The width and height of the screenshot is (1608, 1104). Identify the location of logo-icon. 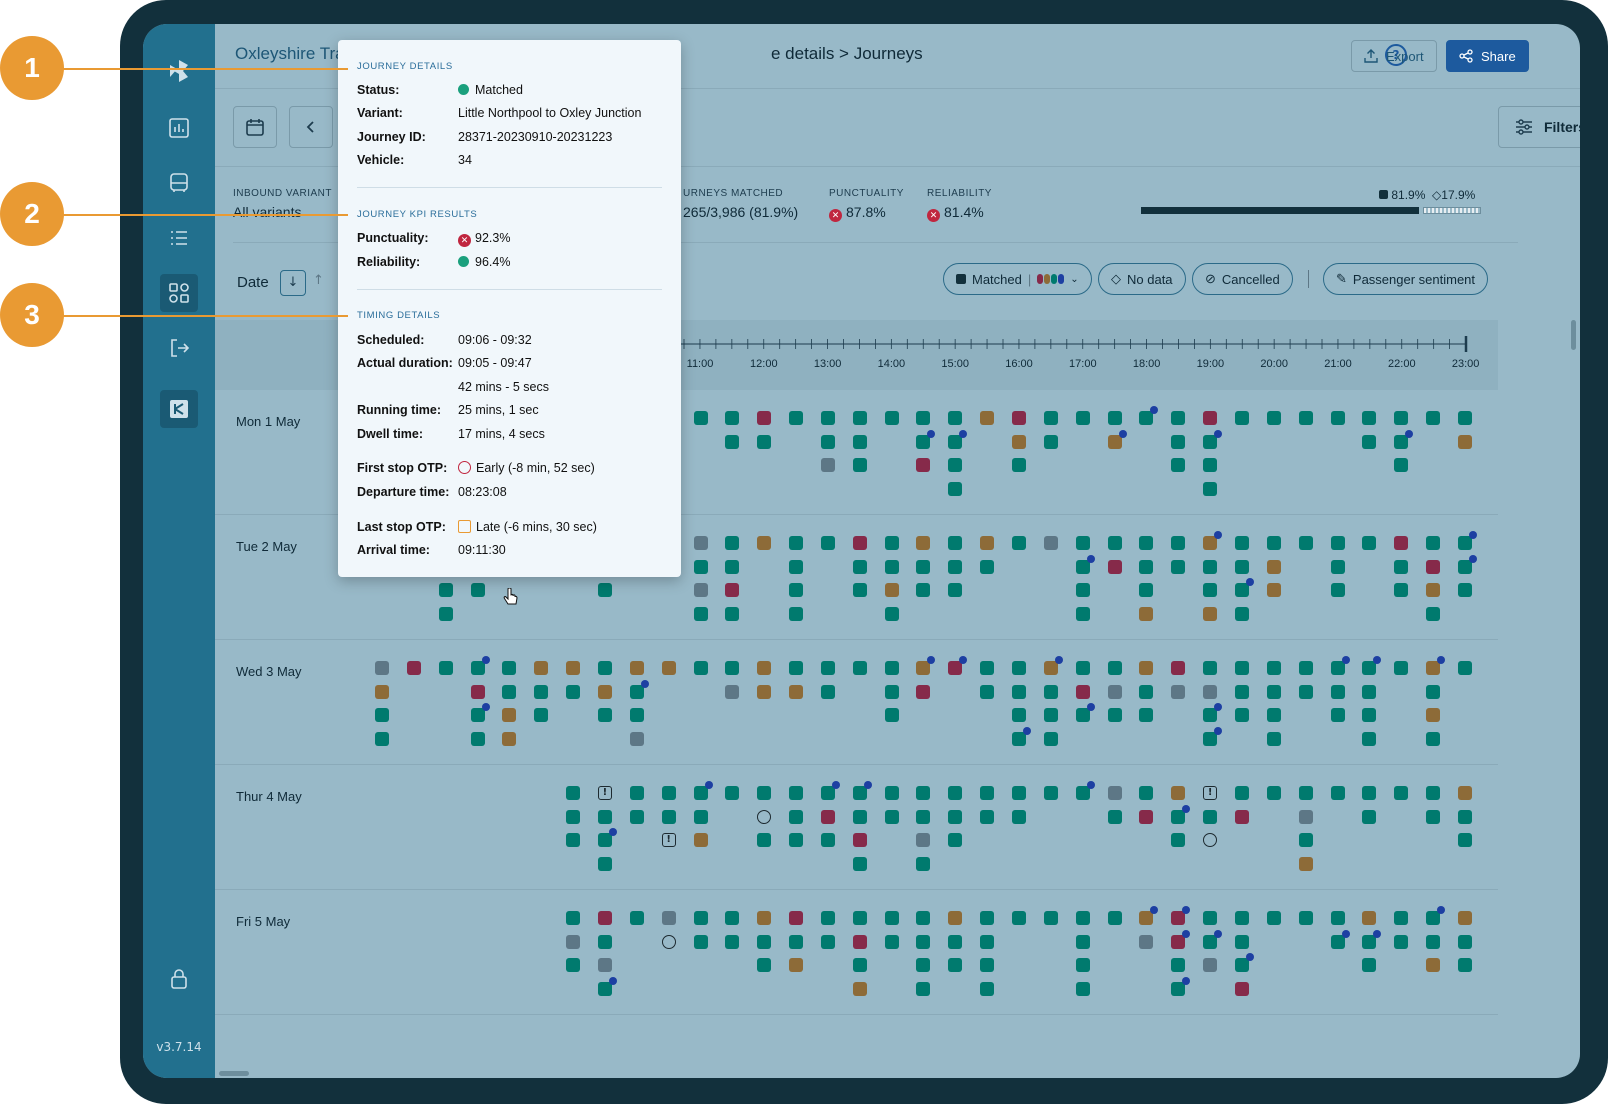
(179, 71).